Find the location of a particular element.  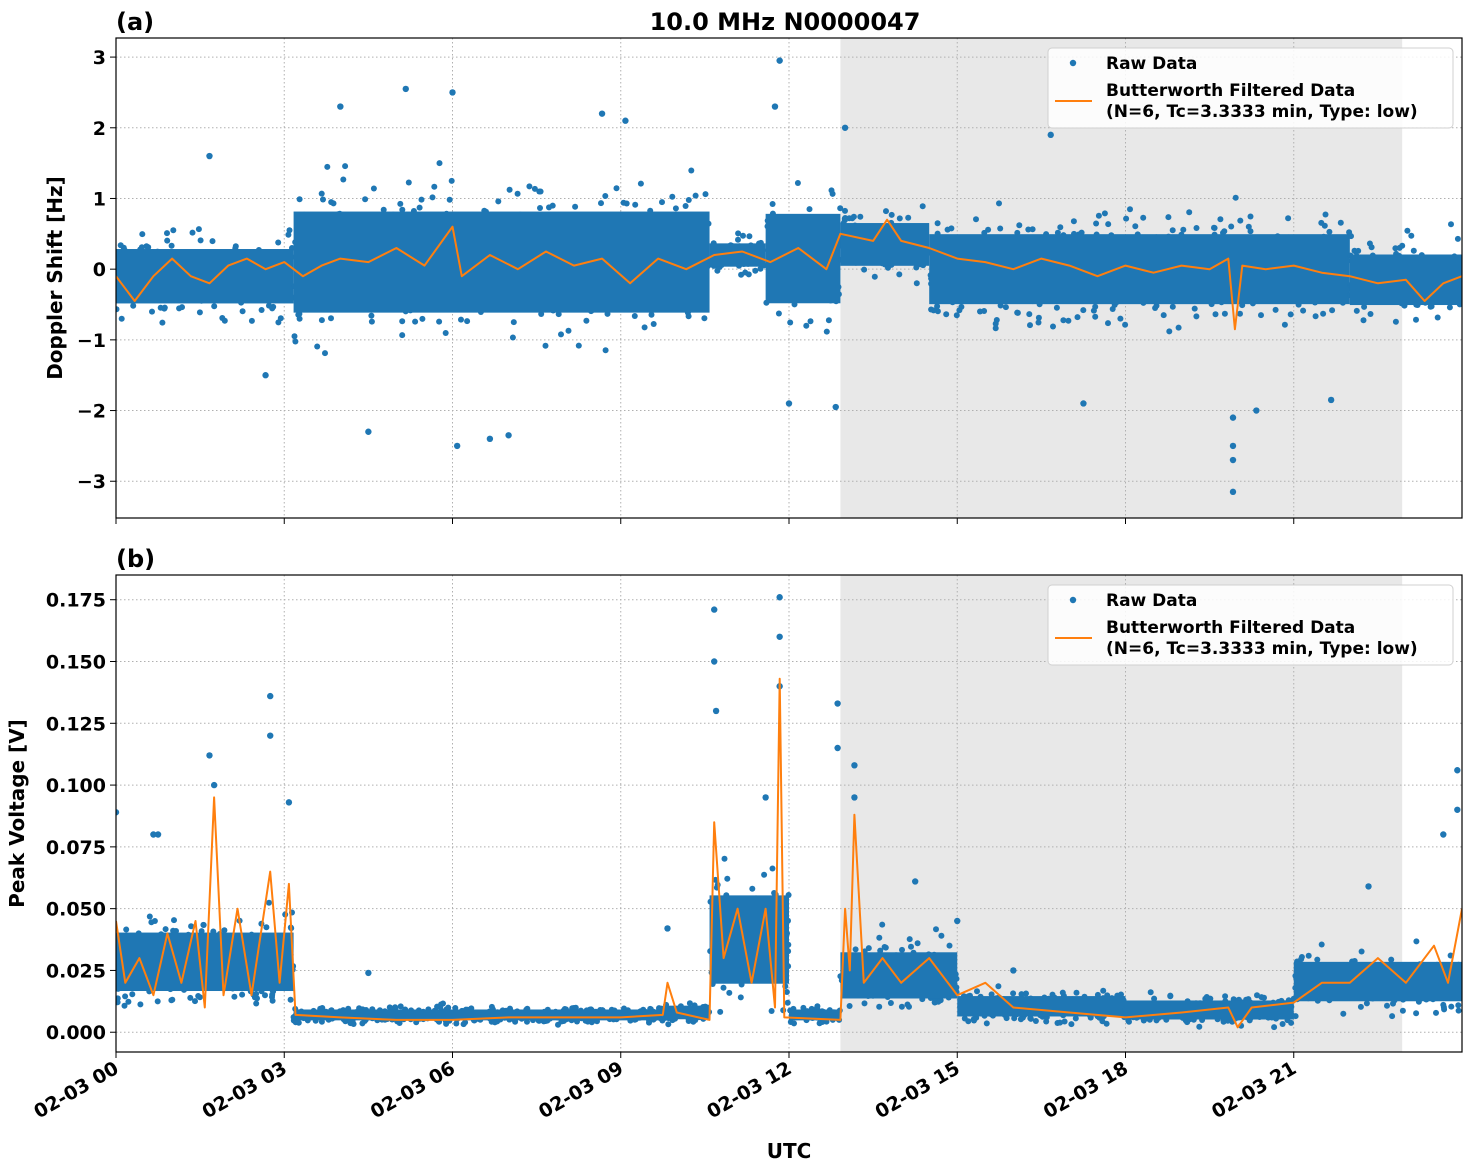

panel-label: (b) is located at coordinates (135, 559).